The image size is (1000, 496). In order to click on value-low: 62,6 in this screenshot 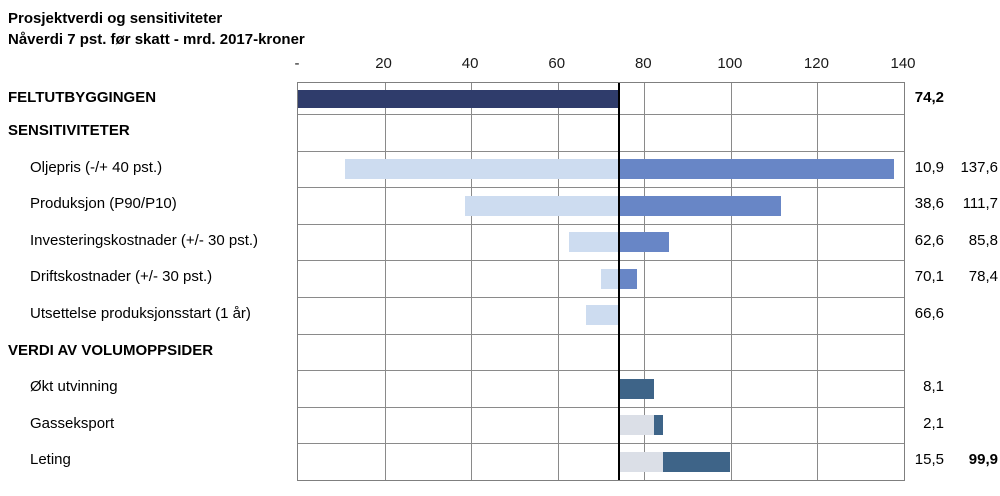, I will do `click(929, 240)`.